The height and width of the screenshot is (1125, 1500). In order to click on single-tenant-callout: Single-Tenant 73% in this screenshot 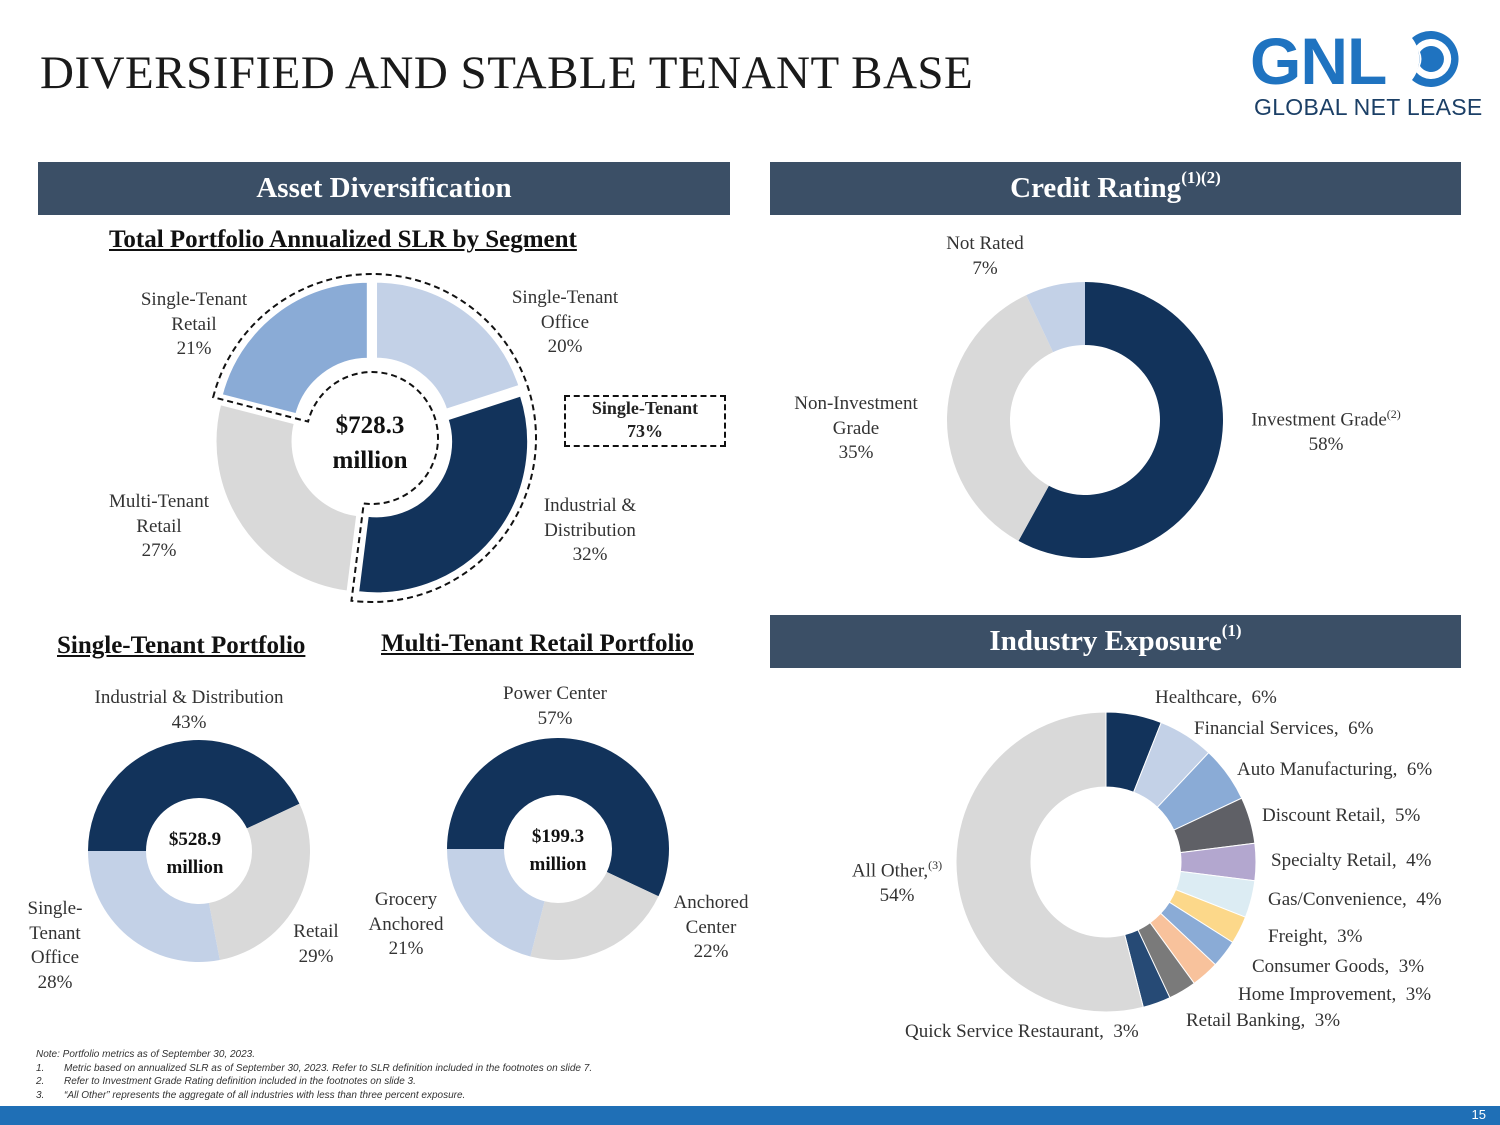, I will do `click(645, 421)`.